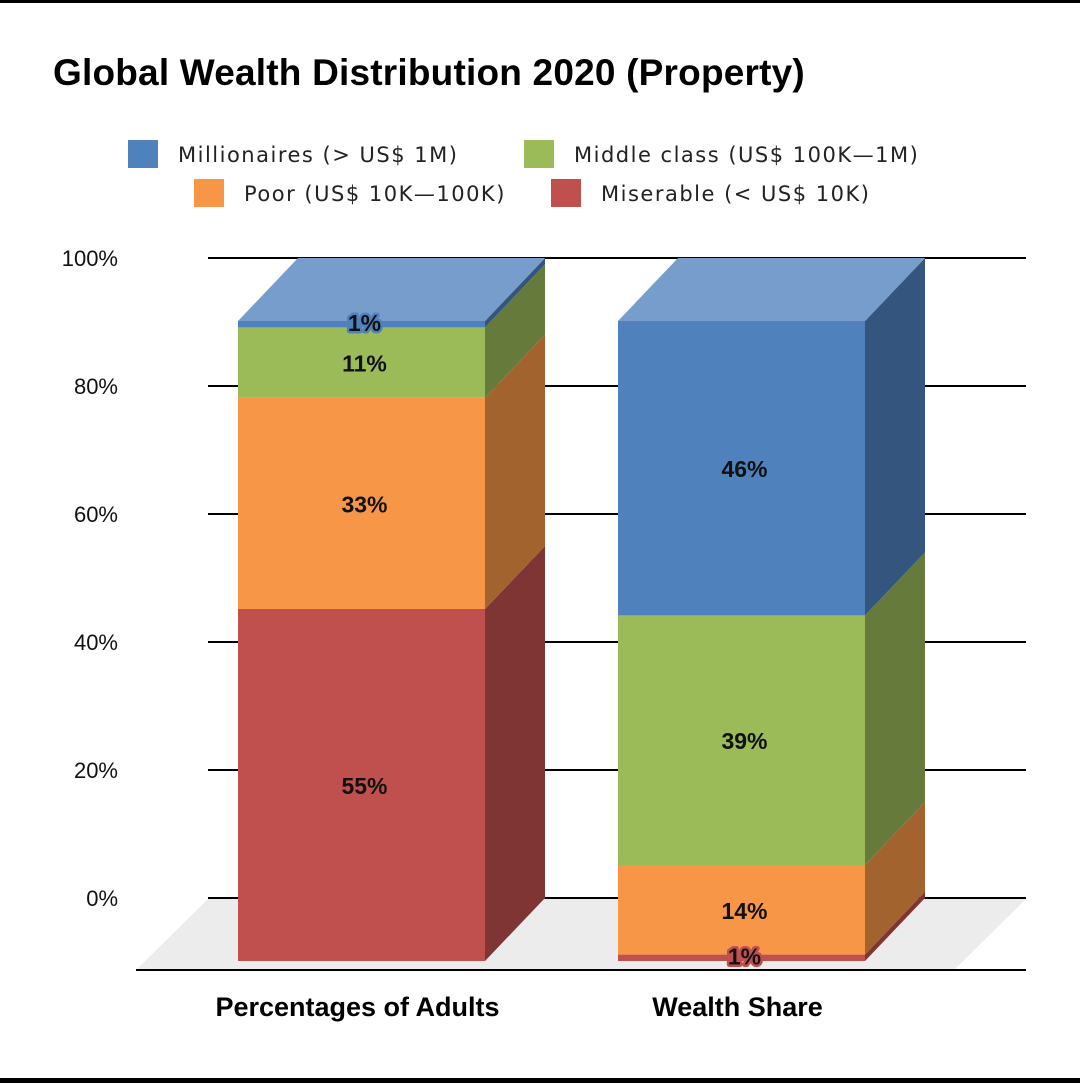  What do you see at coordinates (895, 437) in the screenshot?
I see `bar-wealth-share-millionaires-side` at bounding box center [895, 437].